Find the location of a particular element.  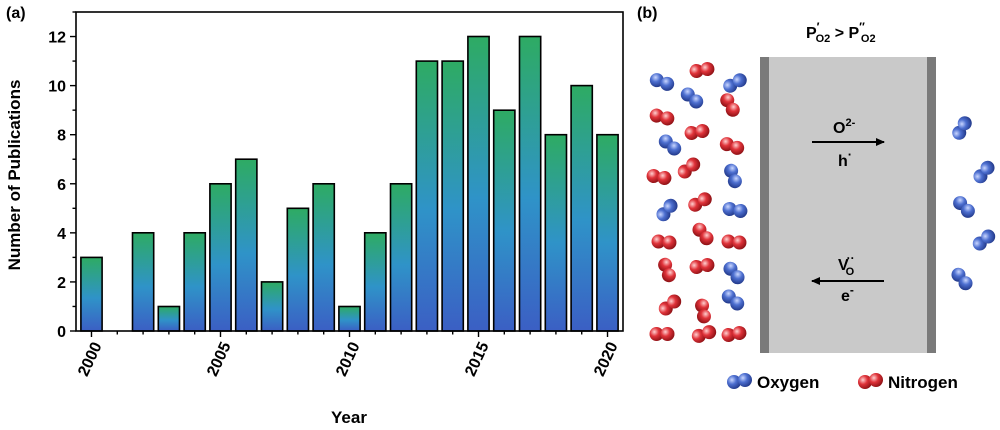

y-tick-label: 2 is located at coordinates (61, 283).